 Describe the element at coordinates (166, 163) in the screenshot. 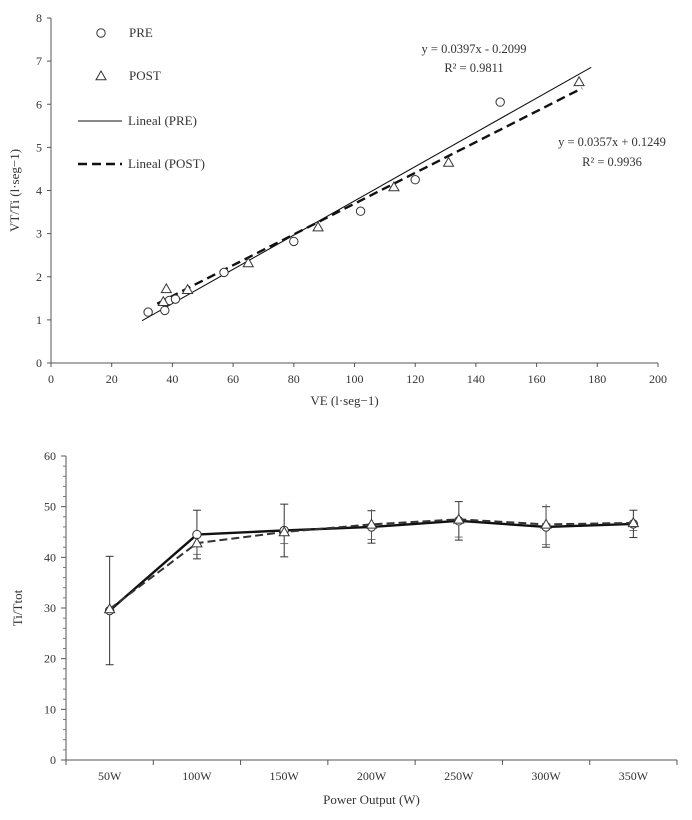

I see `legend-lineal-post-label: Lineal (POST)` at that location.